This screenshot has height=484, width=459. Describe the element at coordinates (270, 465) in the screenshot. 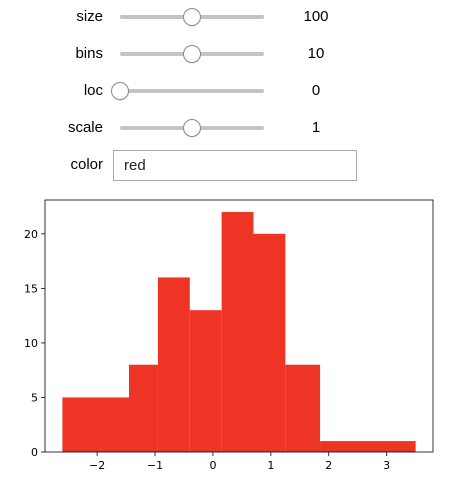

I see `x-tick-label: 1` at that location.